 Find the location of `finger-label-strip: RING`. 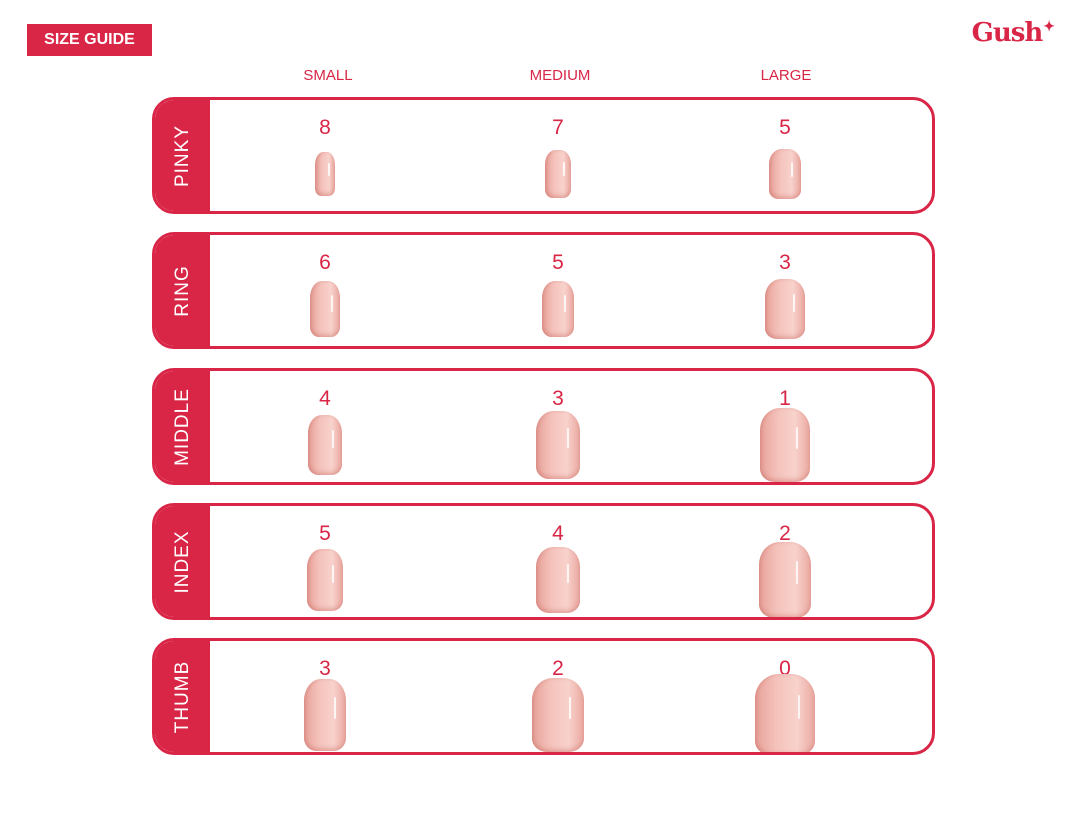

finger-label-strip: RING is located at coordinates (182, 290).